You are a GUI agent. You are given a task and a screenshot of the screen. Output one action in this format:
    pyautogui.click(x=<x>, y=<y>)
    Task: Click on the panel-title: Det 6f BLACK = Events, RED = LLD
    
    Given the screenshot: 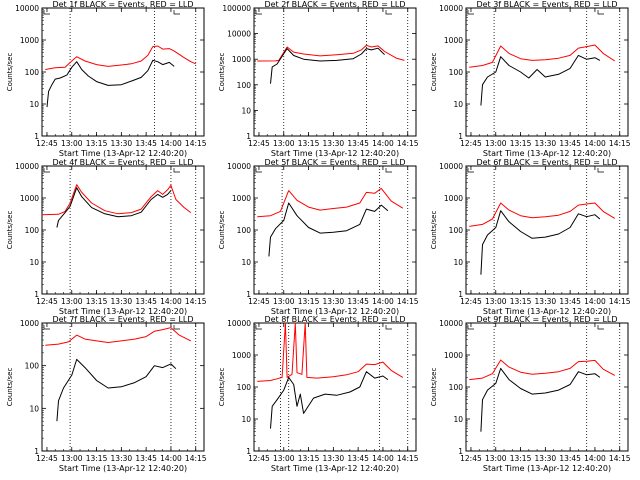 What is the action you would take?
    pyautogui.click(x=546, y=162)
    